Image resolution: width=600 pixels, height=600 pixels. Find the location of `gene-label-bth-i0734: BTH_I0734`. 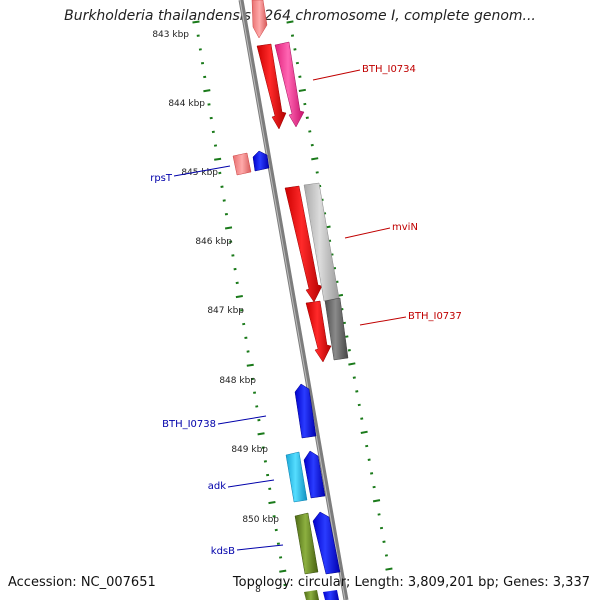

gene-label-bth-i0734: BTH_I0734 is located at coordinates (389, 69).